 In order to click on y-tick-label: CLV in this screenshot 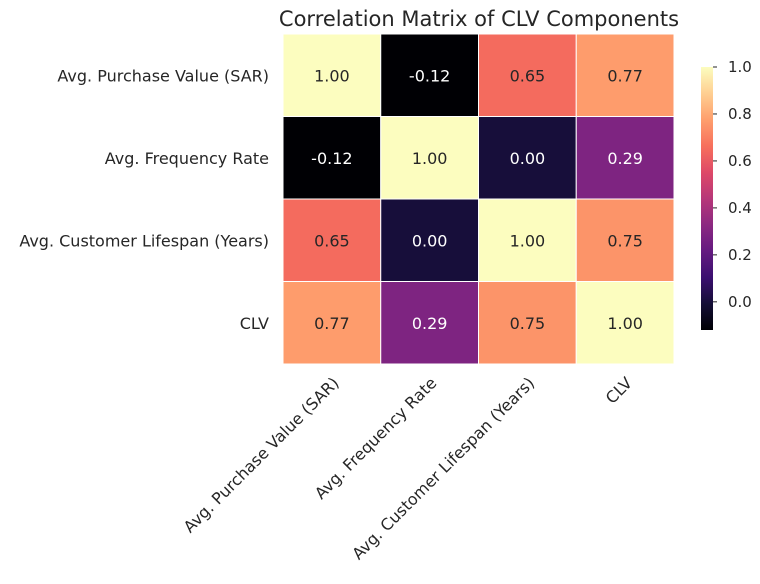, I will do `click(254, 323)`.